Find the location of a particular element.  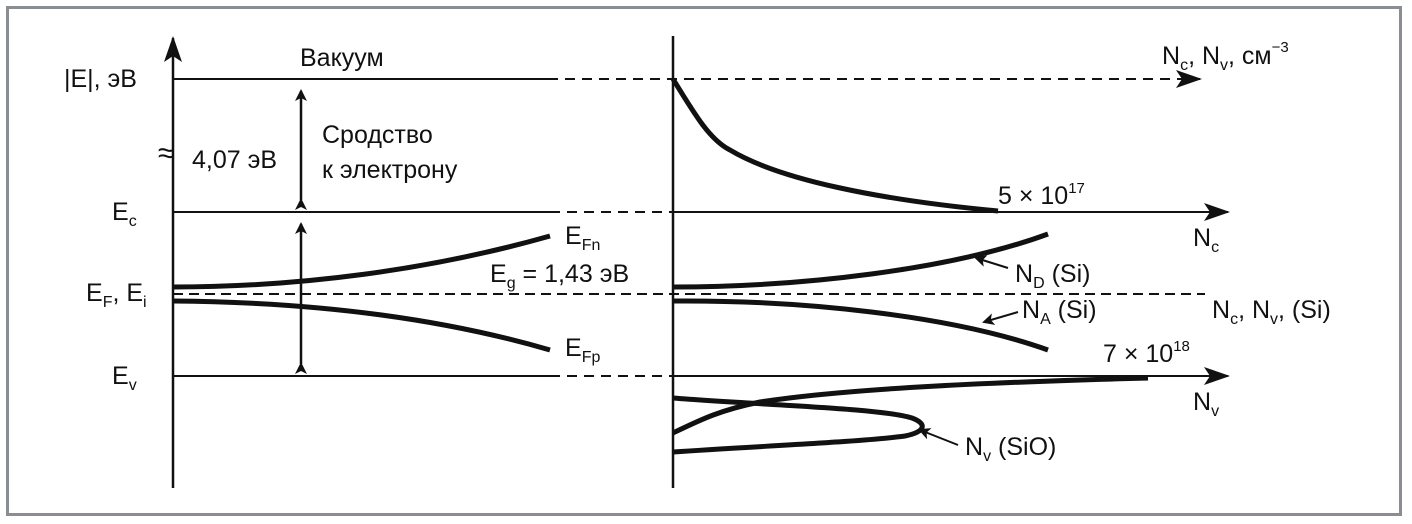

ncnv-si-label: Nc, Nv, (Si) is located at coordinates (1271, 312).